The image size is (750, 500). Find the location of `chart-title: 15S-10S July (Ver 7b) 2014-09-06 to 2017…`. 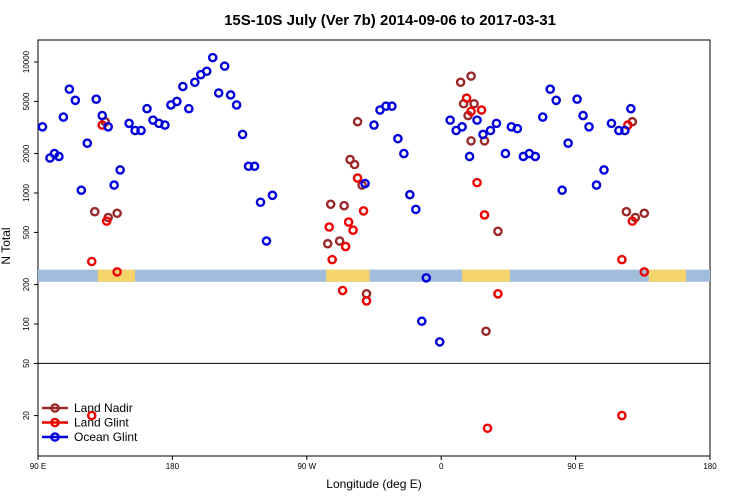

chart-title: 15S-10S July (Ver 7b) 2014-09-06 to 2017… is located at coordinates (390, 20).